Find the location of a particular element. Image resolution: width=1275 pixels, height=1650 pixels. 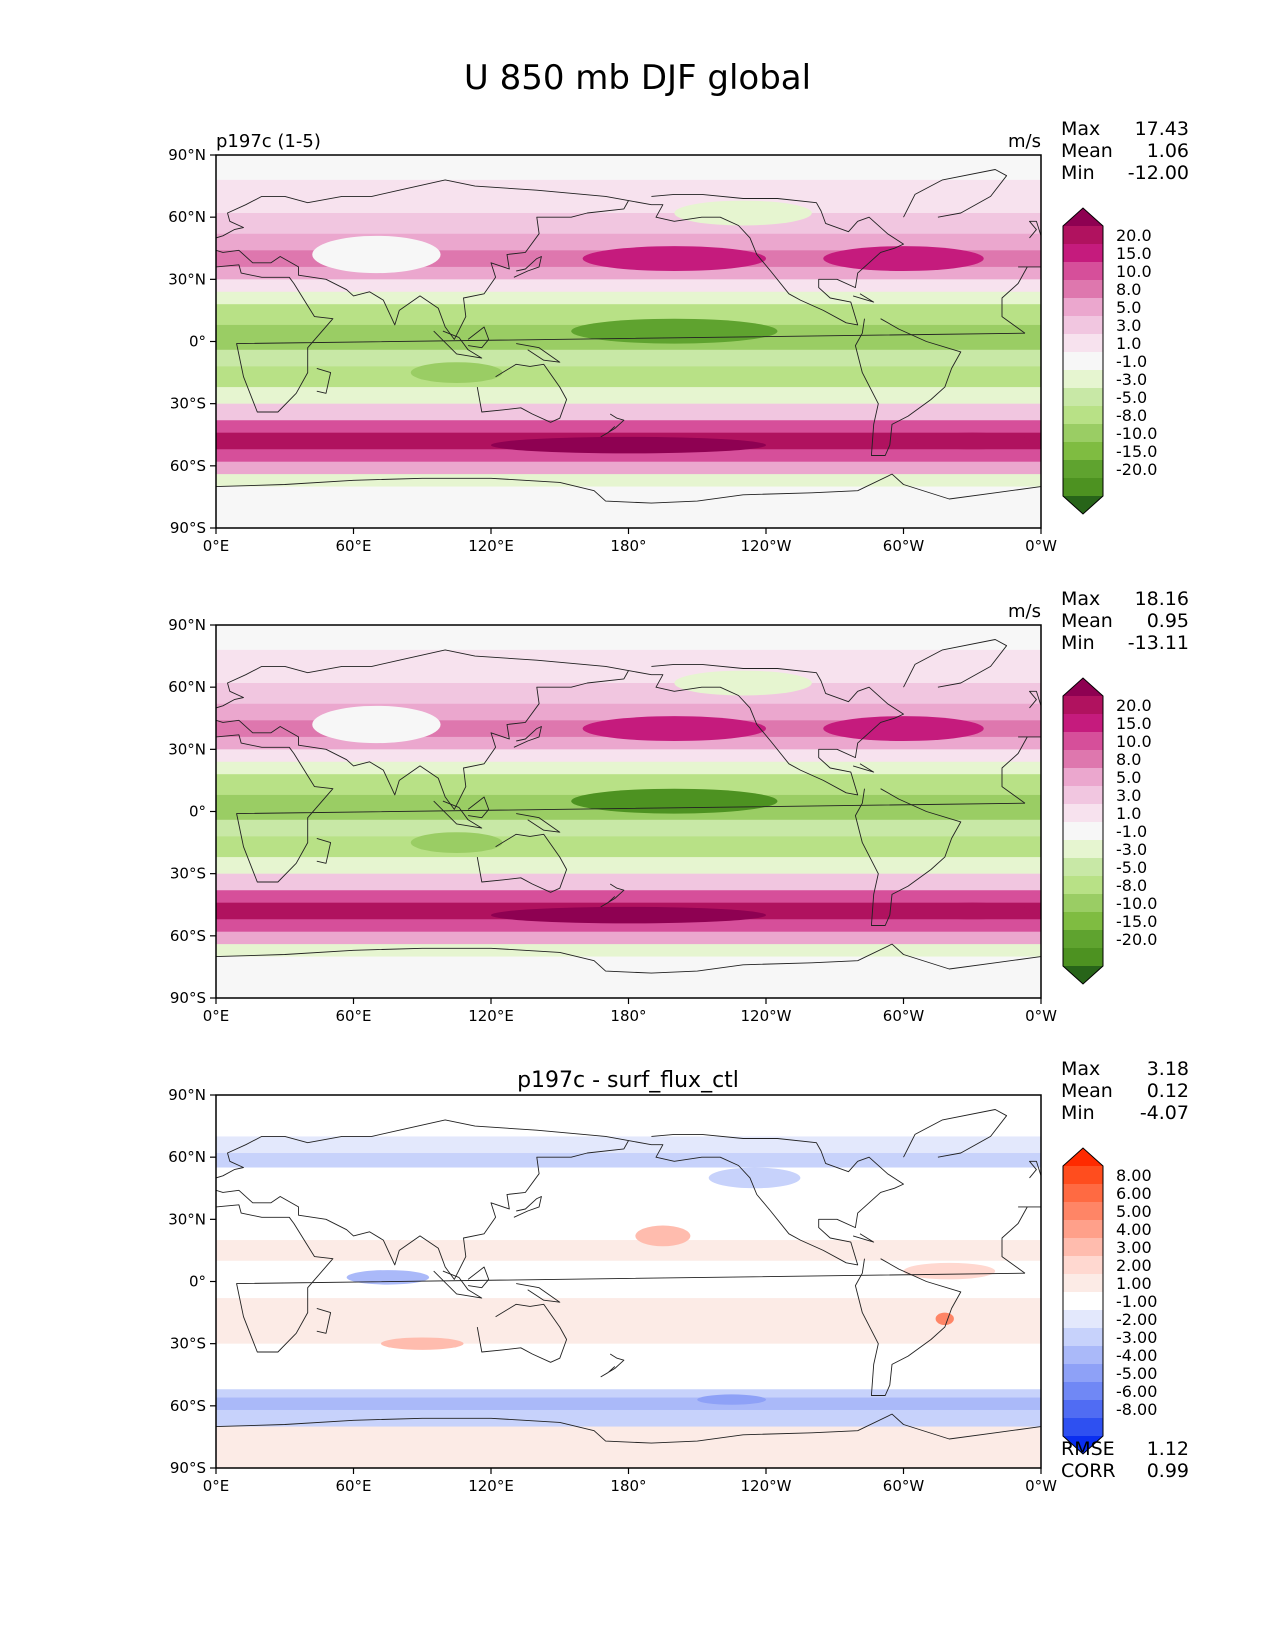

figure-title: U 850 mb DJF global is located at coordinates (637, 78).